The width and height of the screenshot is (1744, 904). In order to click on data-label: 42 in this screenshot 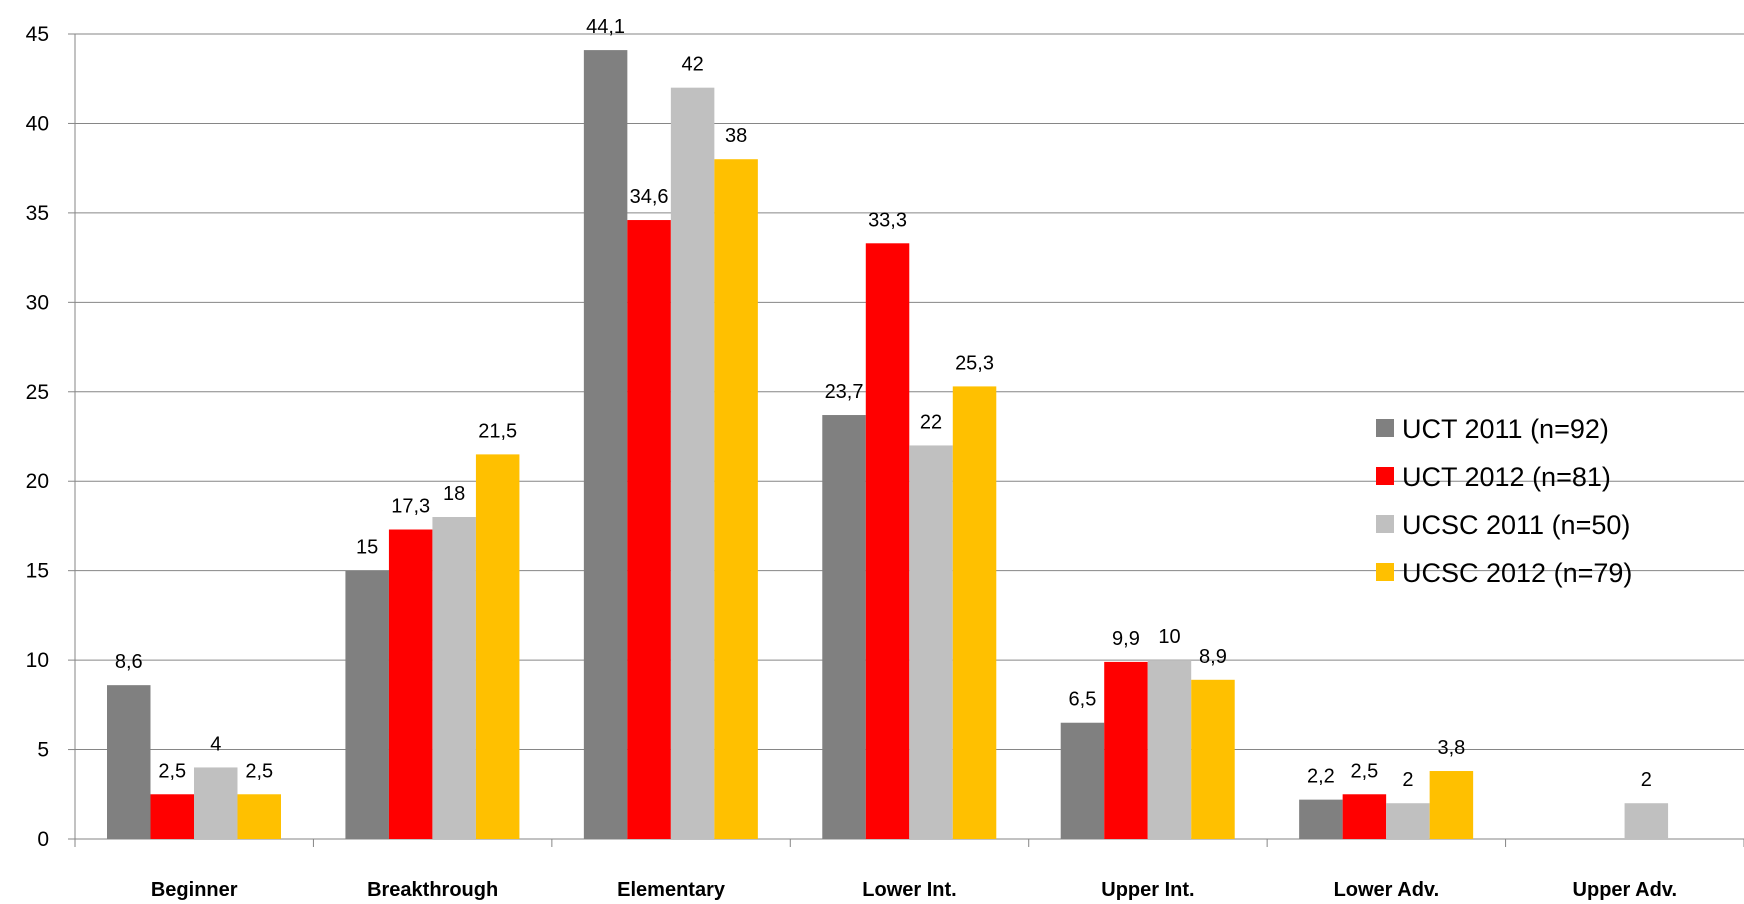, I will do `click(692, 65)`.